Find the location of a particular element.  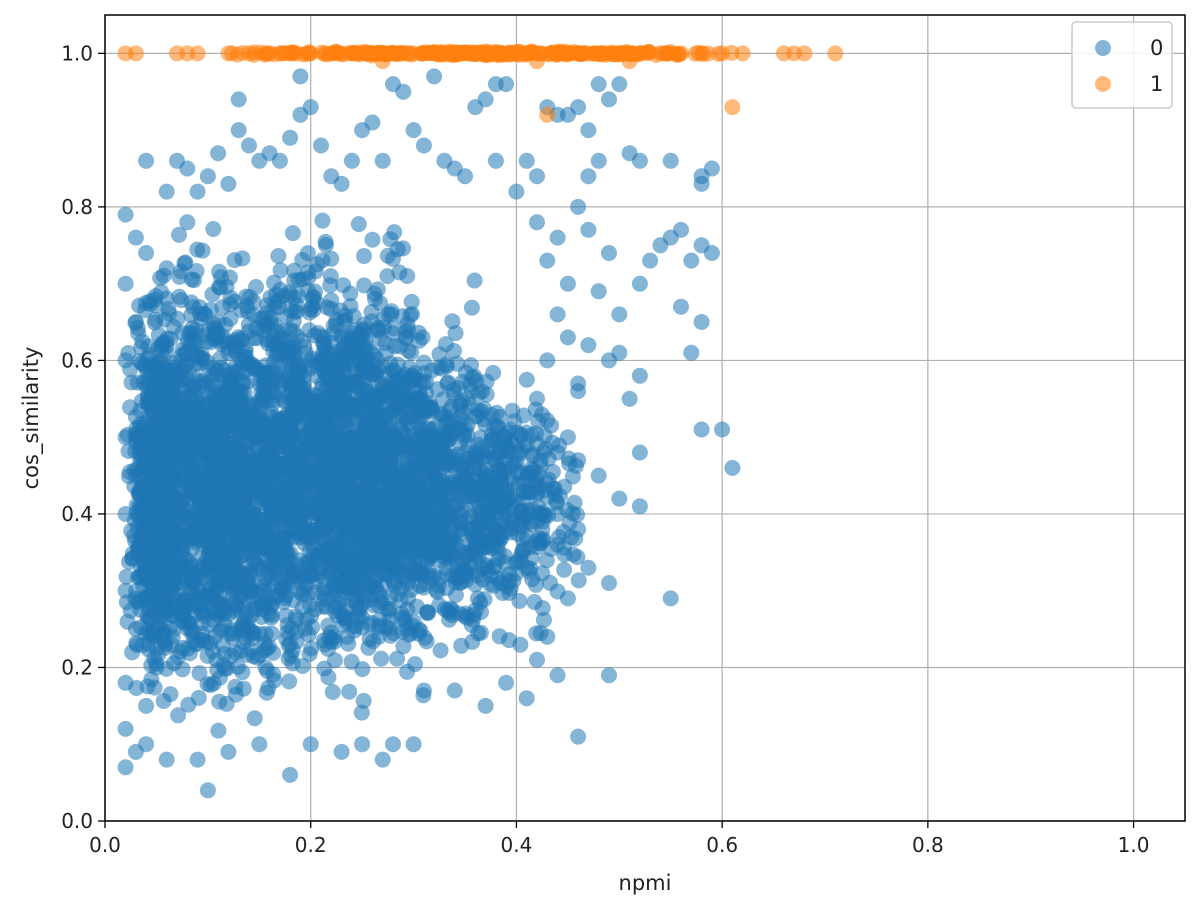

legend: 0 1 is located at coordinates (1122, 65).